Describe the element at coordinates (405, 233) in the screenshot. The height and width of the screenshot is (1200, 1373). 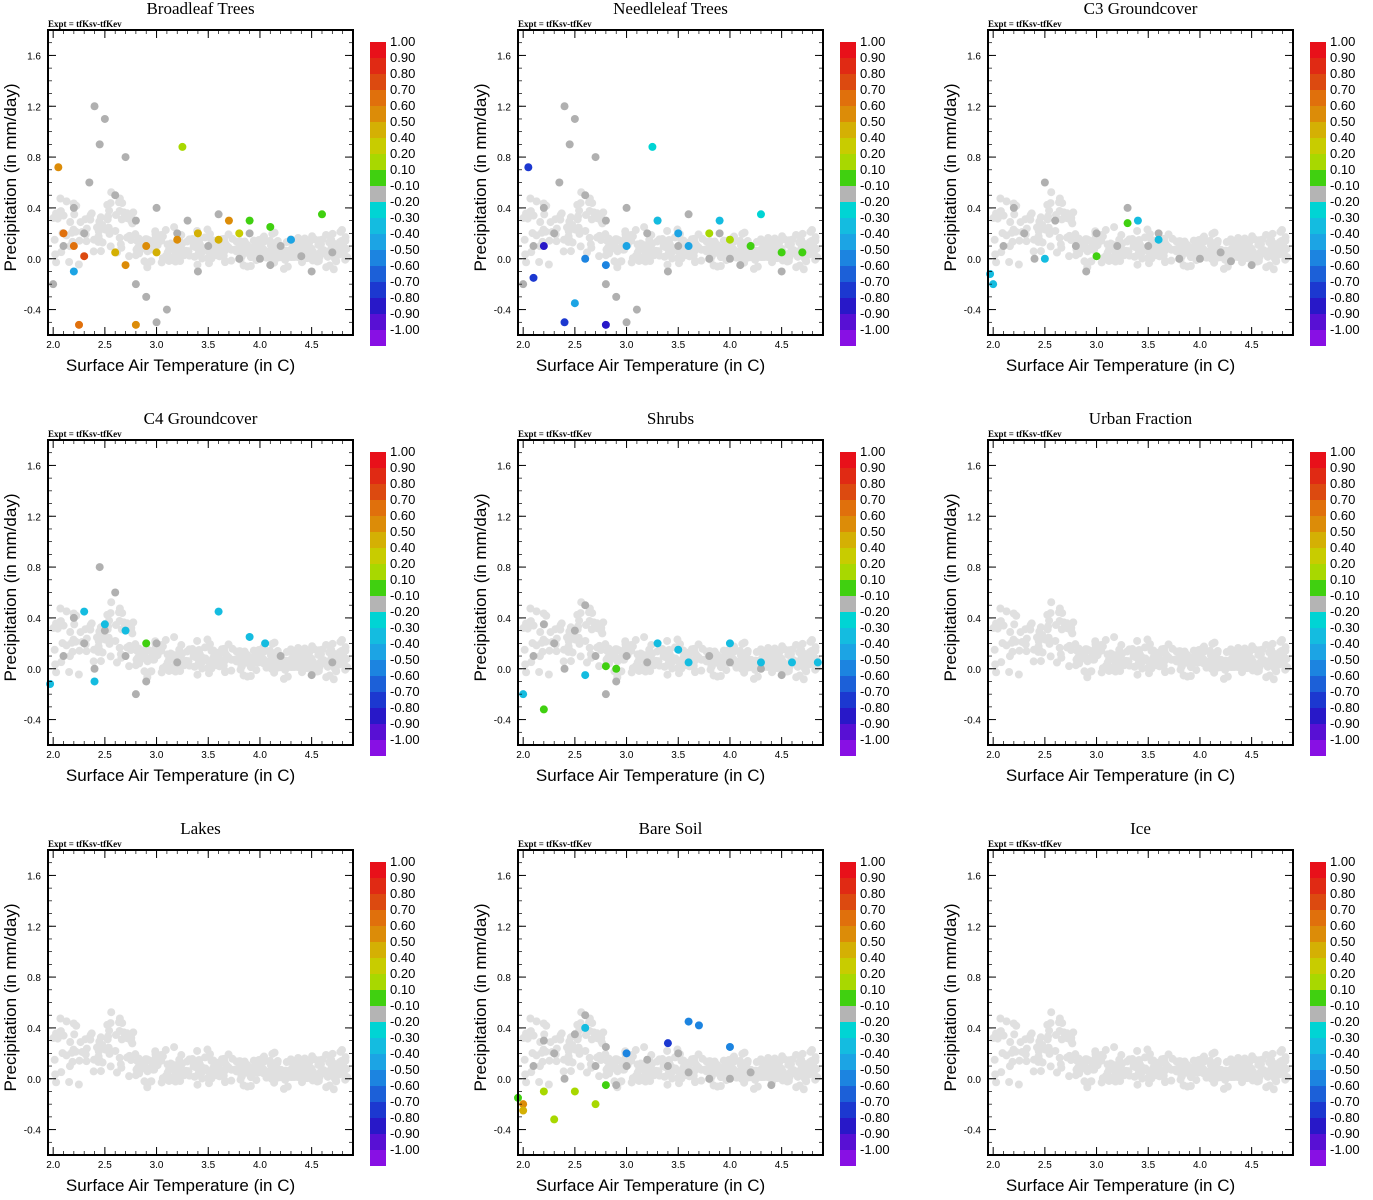
I see `colorbar-label: -0.40` at that location.